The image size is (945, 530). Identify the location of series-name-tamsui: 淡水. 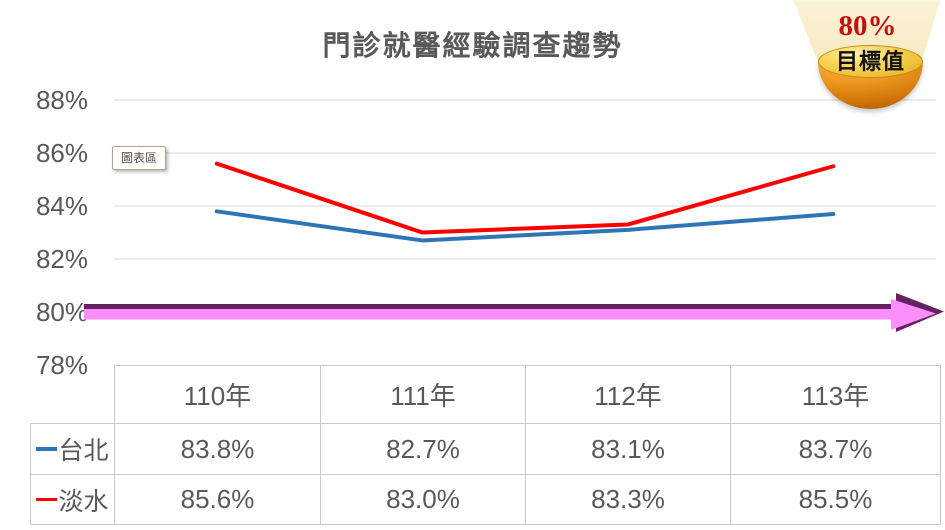
(83, 501).